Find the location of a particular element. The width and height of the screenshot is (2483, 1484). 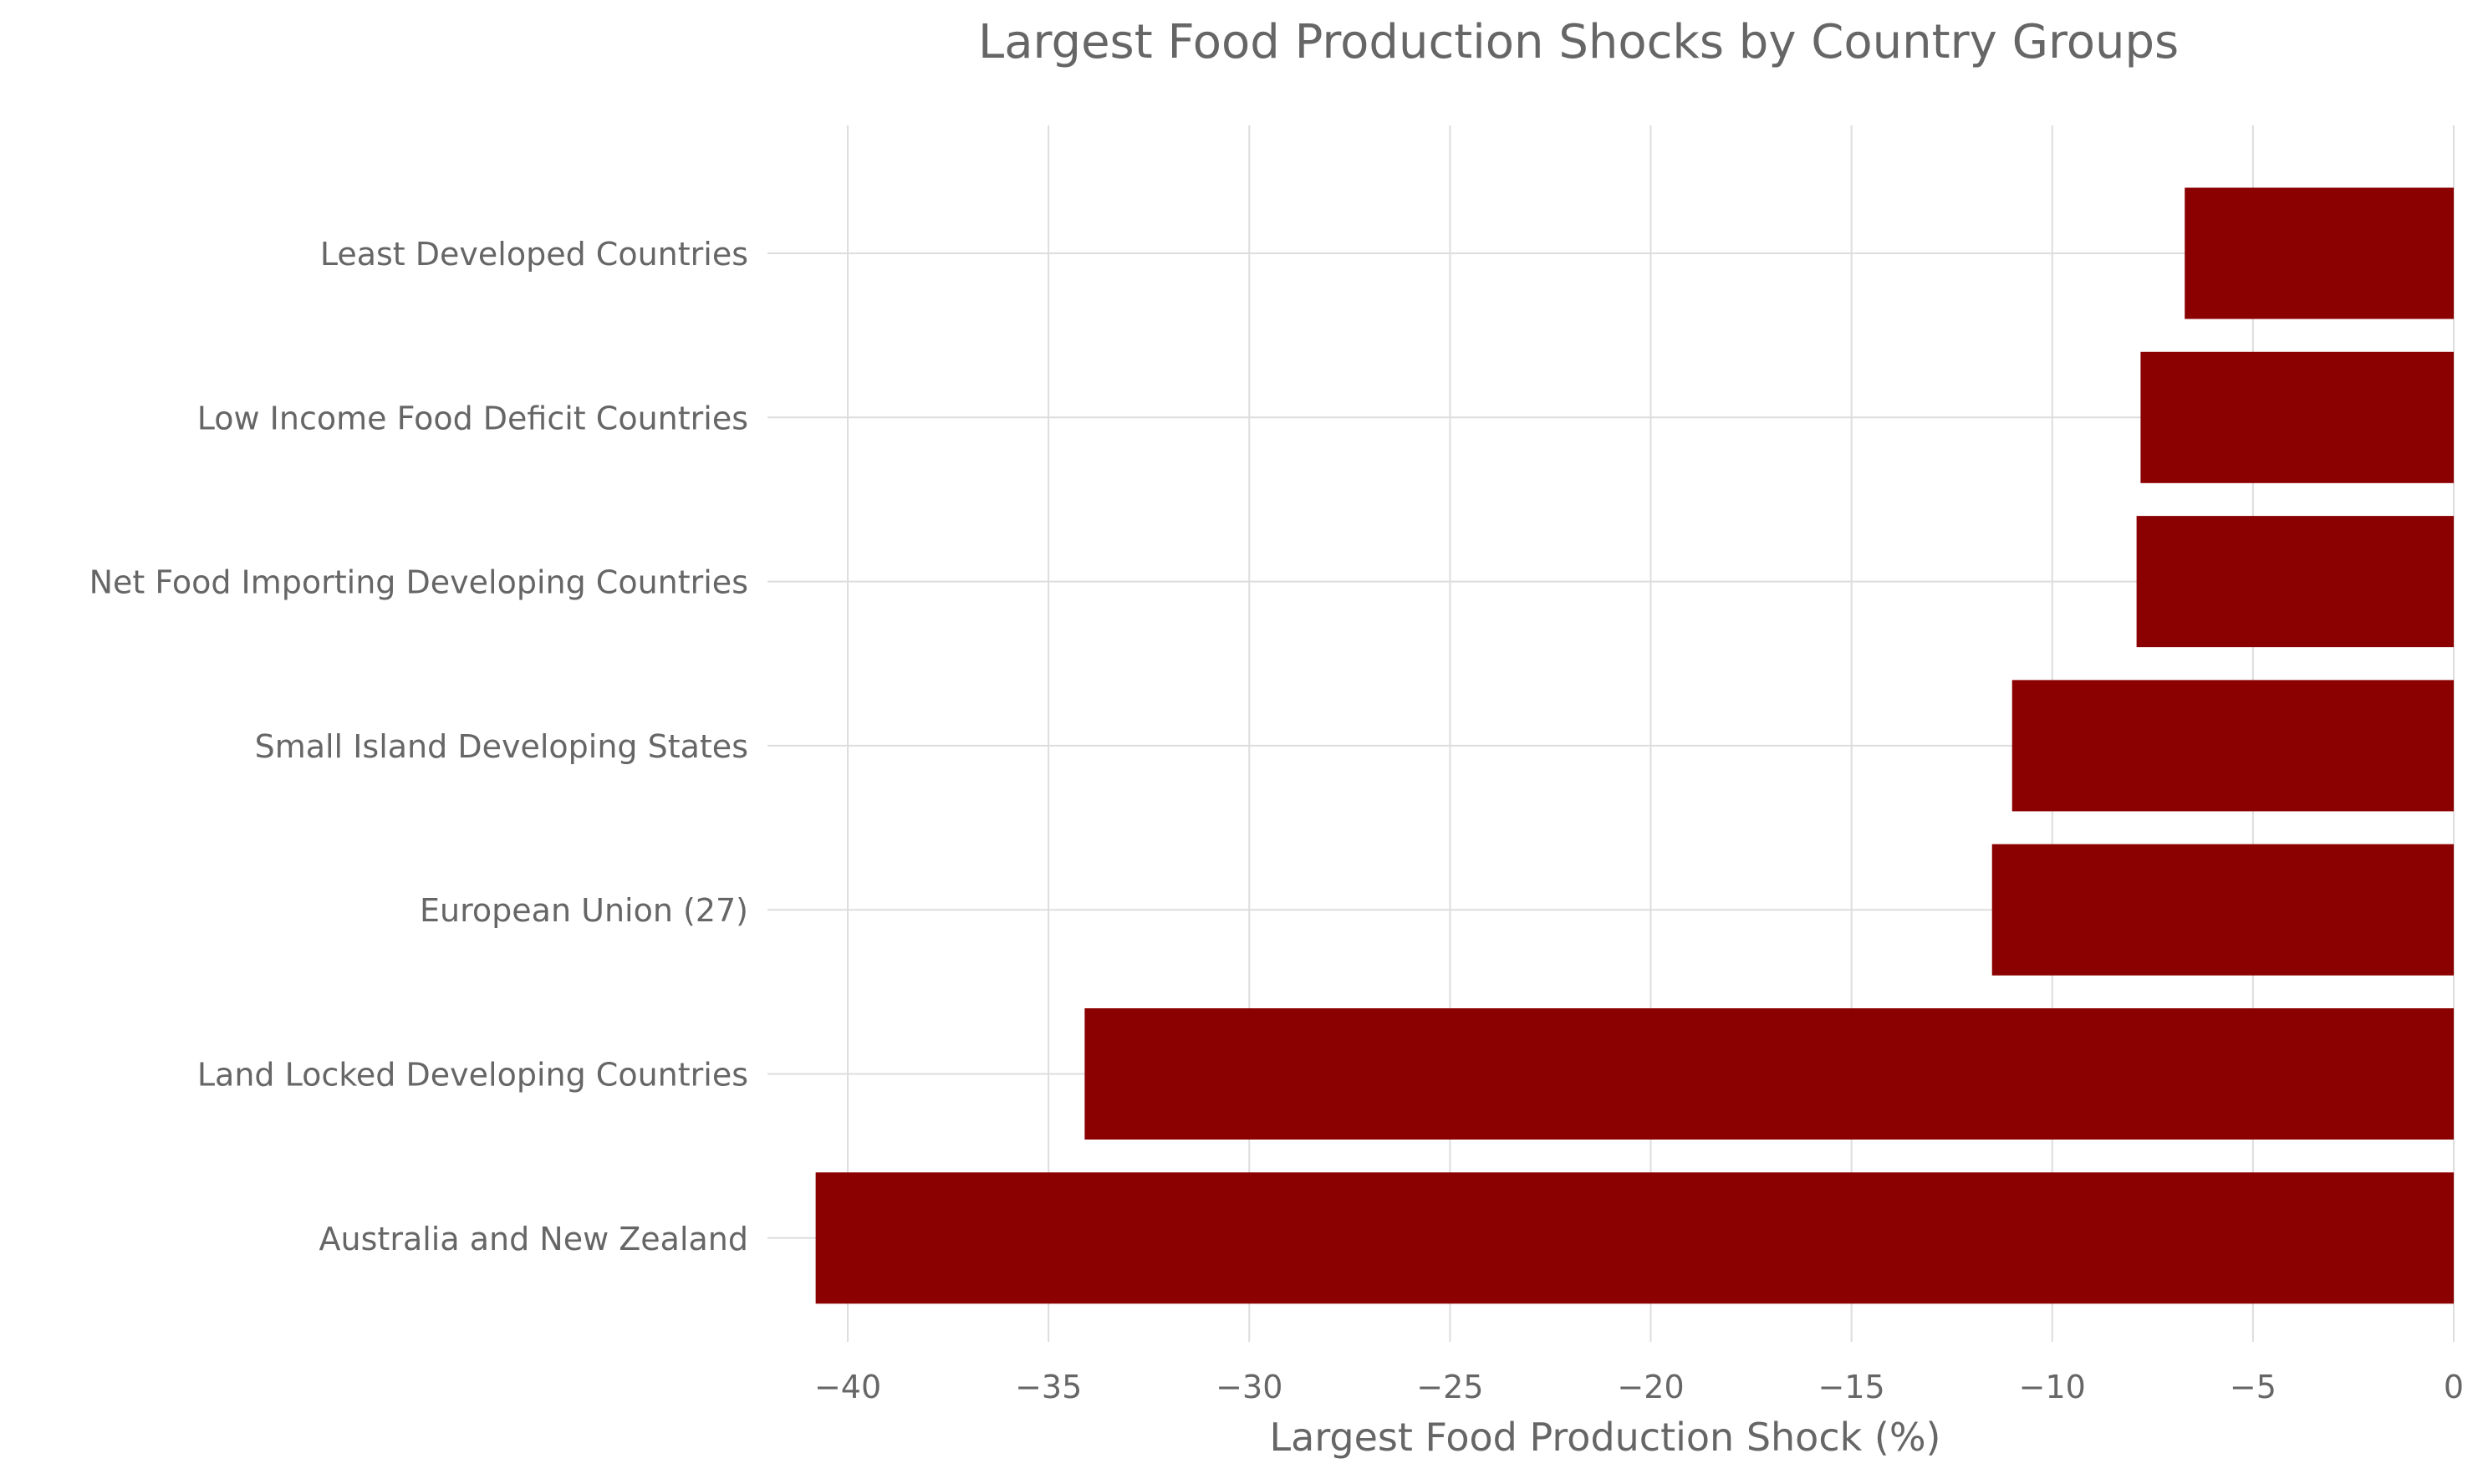

x-tick-label: −20 is located at coordinates (1650, 1387).